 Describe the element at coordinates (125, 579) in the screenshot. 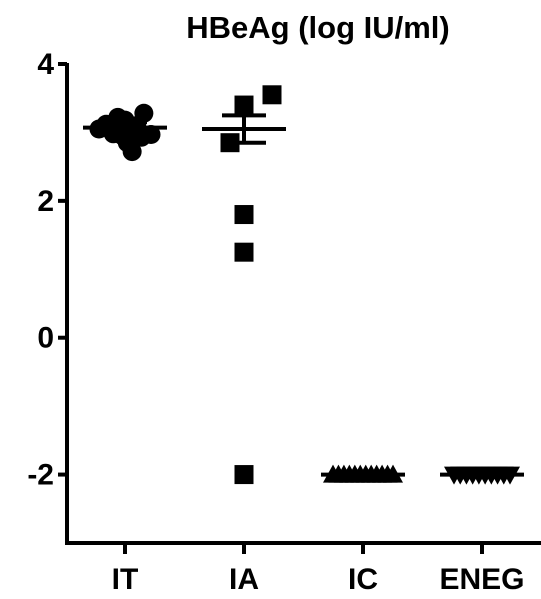

I see `x-tick-label: IT` at that location.